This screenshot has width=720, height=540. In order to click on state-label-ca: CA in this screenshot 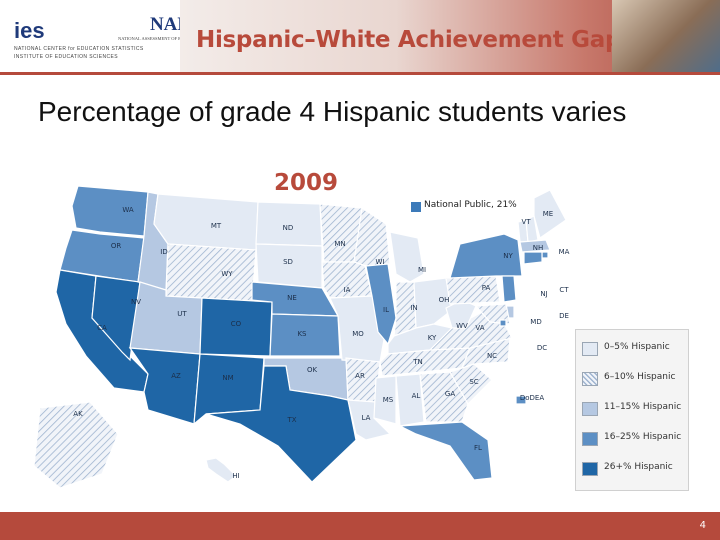, I will do `click(102, 328)`.